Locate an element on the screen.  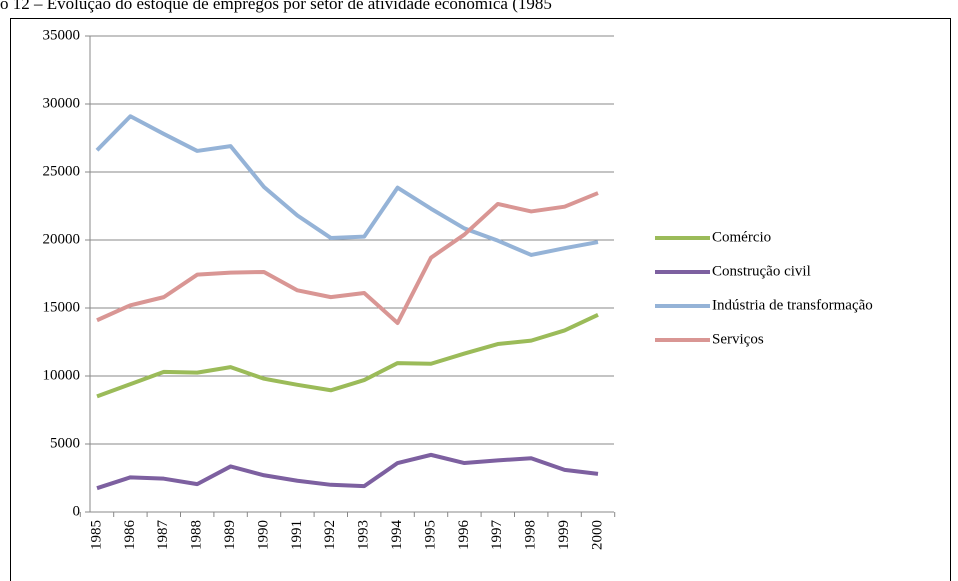
x-tick-label: 1992 is located at coordinates (330, 535).